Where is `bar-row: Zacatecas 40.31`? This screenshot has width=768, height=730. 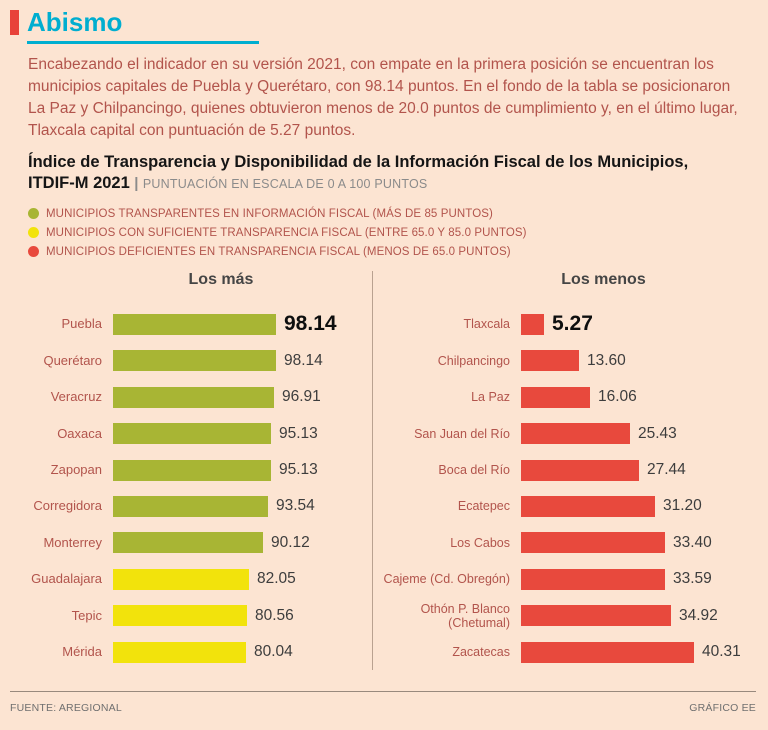 bar-row: Zacatecas 40.31 is located at coordinates (563, 652).